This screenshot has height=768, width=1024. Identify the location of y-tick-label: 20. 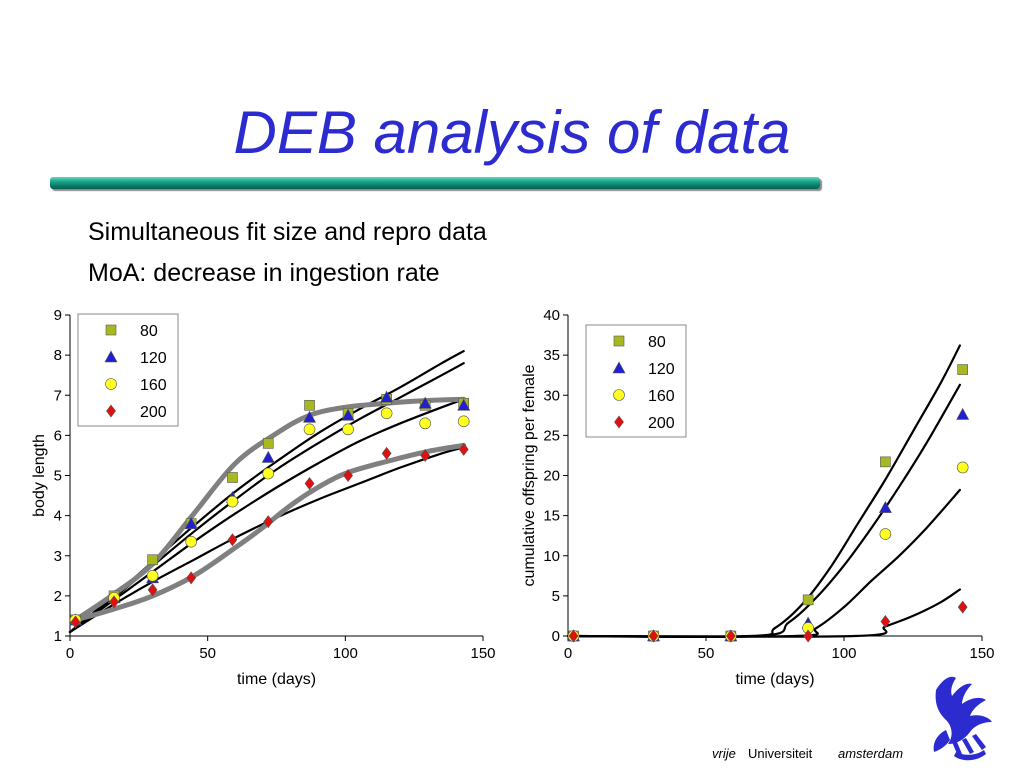
(551, 476).